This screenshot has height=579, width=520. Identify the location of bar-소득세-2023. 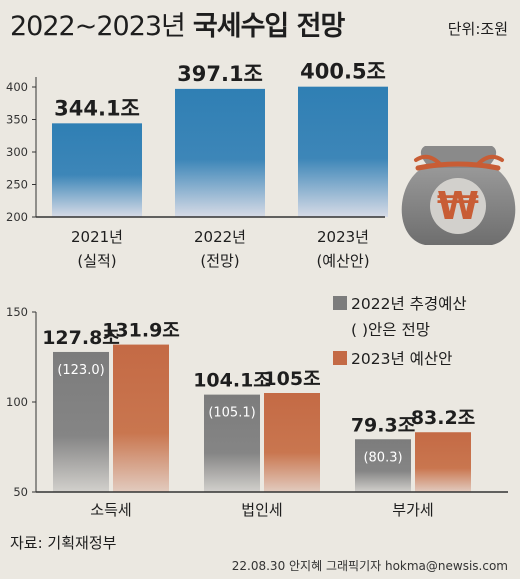
(141, 418).